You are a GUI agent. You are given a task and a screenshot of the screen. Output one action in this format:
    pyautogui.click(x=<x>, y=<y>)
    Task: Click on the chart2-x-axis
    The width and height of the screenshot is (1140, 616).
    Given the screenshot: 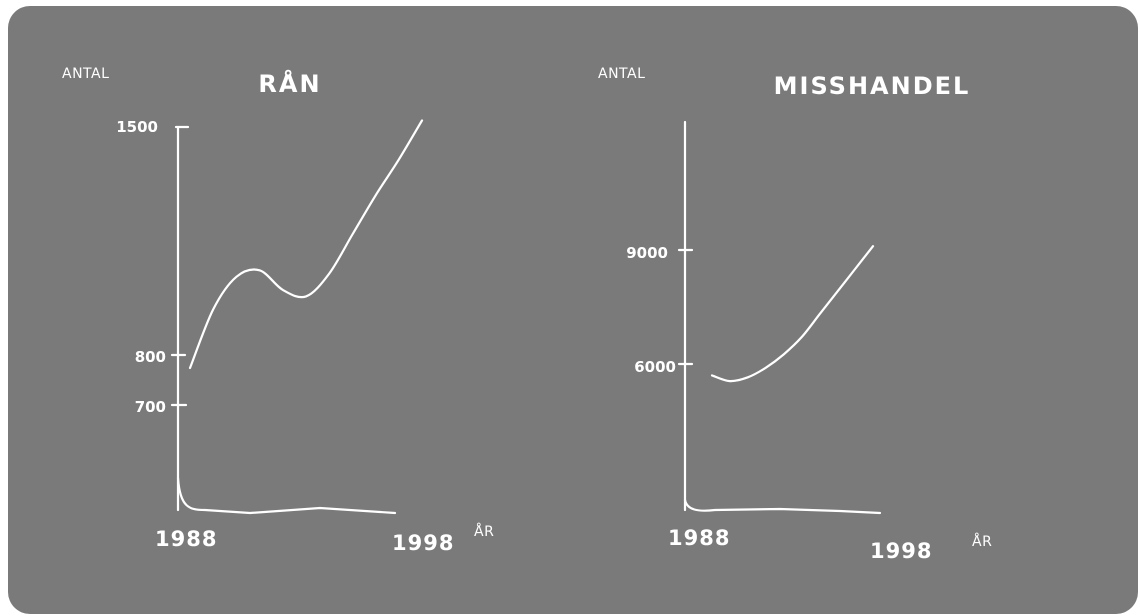 What is the action you would take?
    pyautogui.click(x=782, y=506)
    